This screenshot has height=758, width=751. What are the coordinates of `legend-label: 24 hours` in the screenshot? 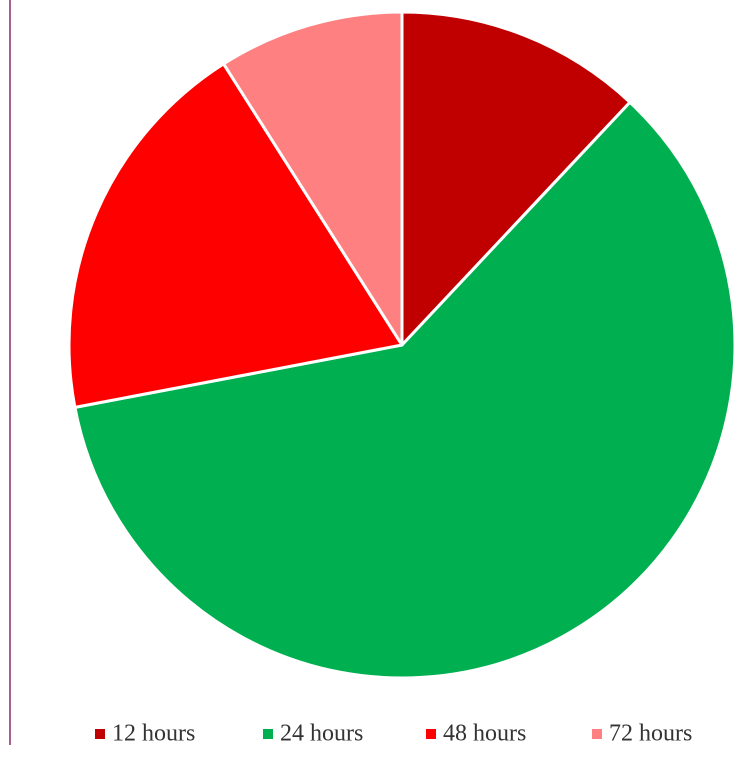 It's located at (321, 734).